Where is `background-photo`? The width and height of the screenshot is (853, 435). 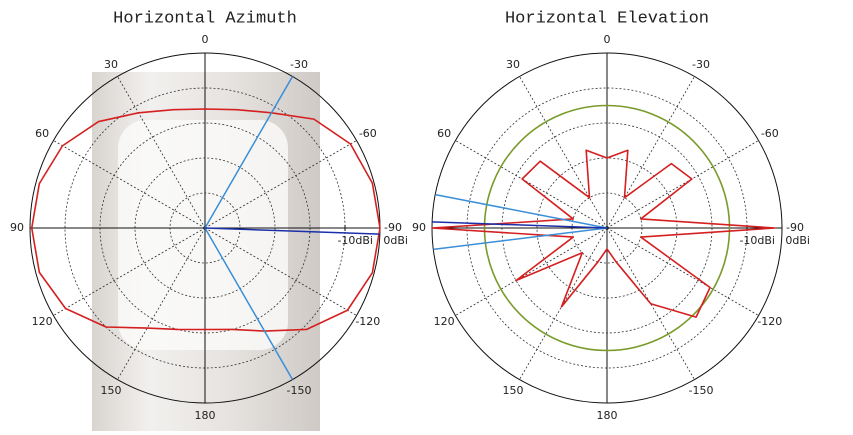 background-photo is located at coordinates (203, 235).